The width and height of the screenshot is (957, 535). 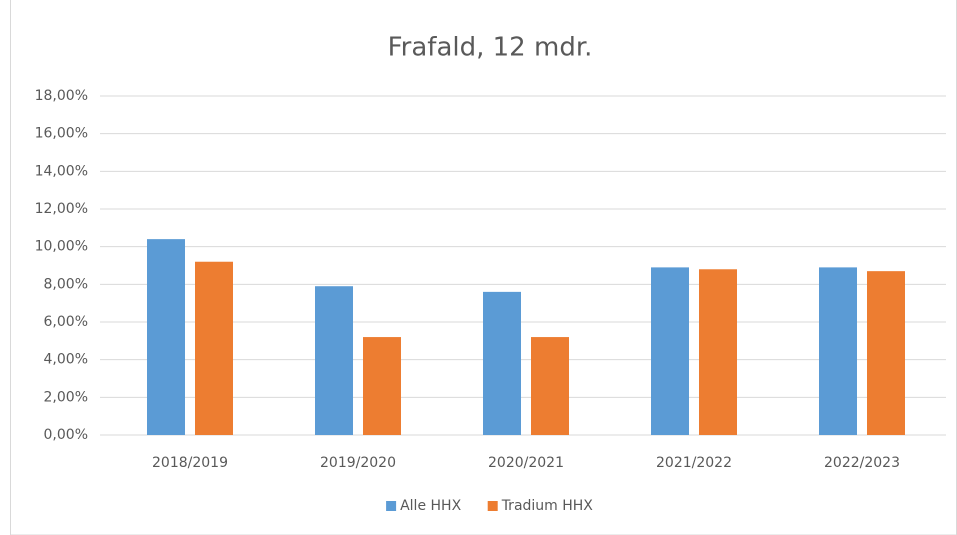 I want to click on y-tick-label: 4,00%, so click(x=66, y=360).